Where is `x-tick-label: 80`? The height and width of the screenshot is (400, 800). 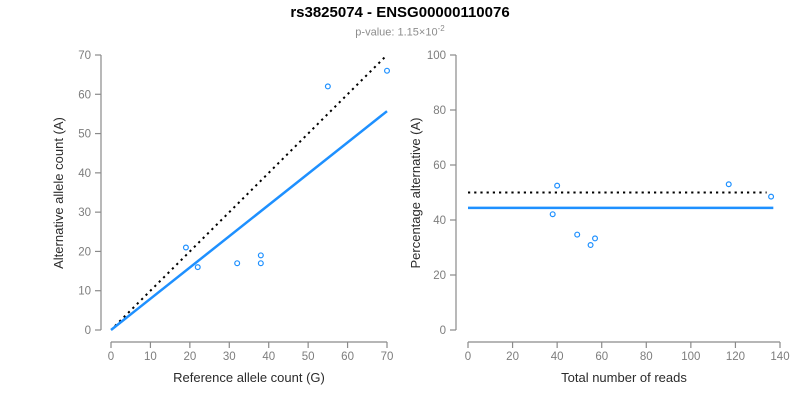 x-tick-label: 80 is located at coordinates (646, 357).